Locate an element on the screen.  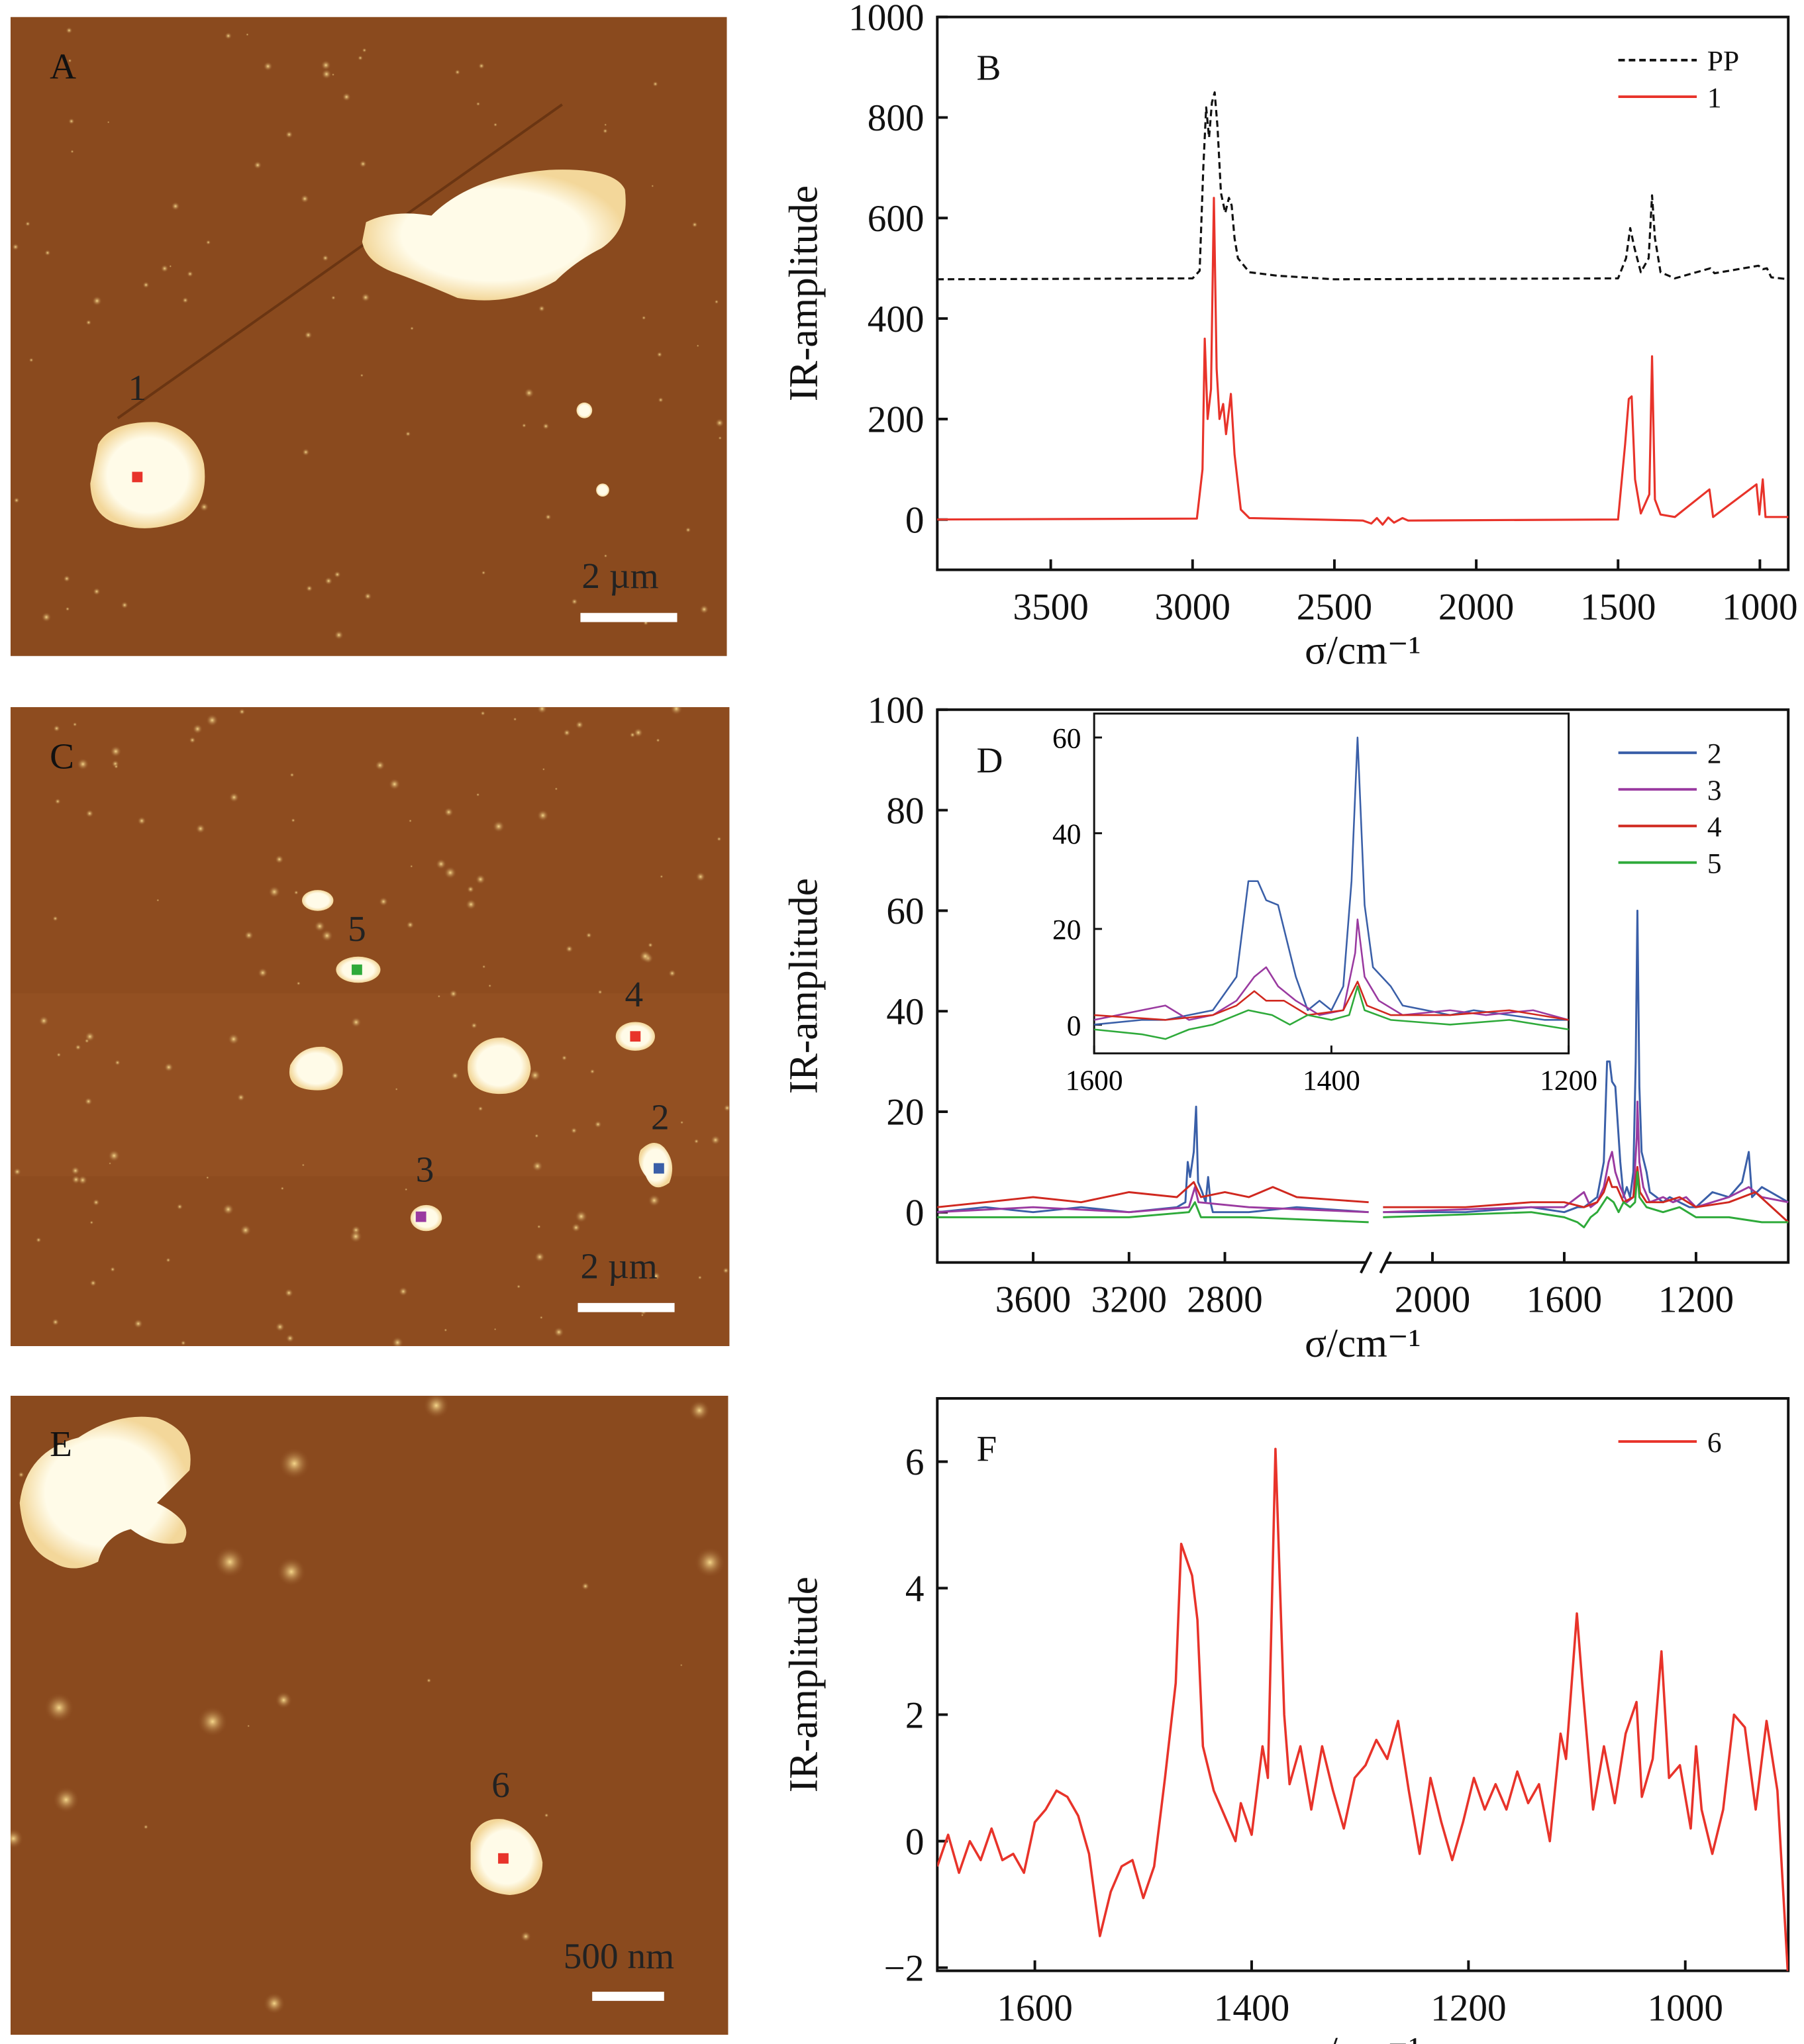
chart-d-xtick-label: 3600 is located at coordinates (1033, 1300).